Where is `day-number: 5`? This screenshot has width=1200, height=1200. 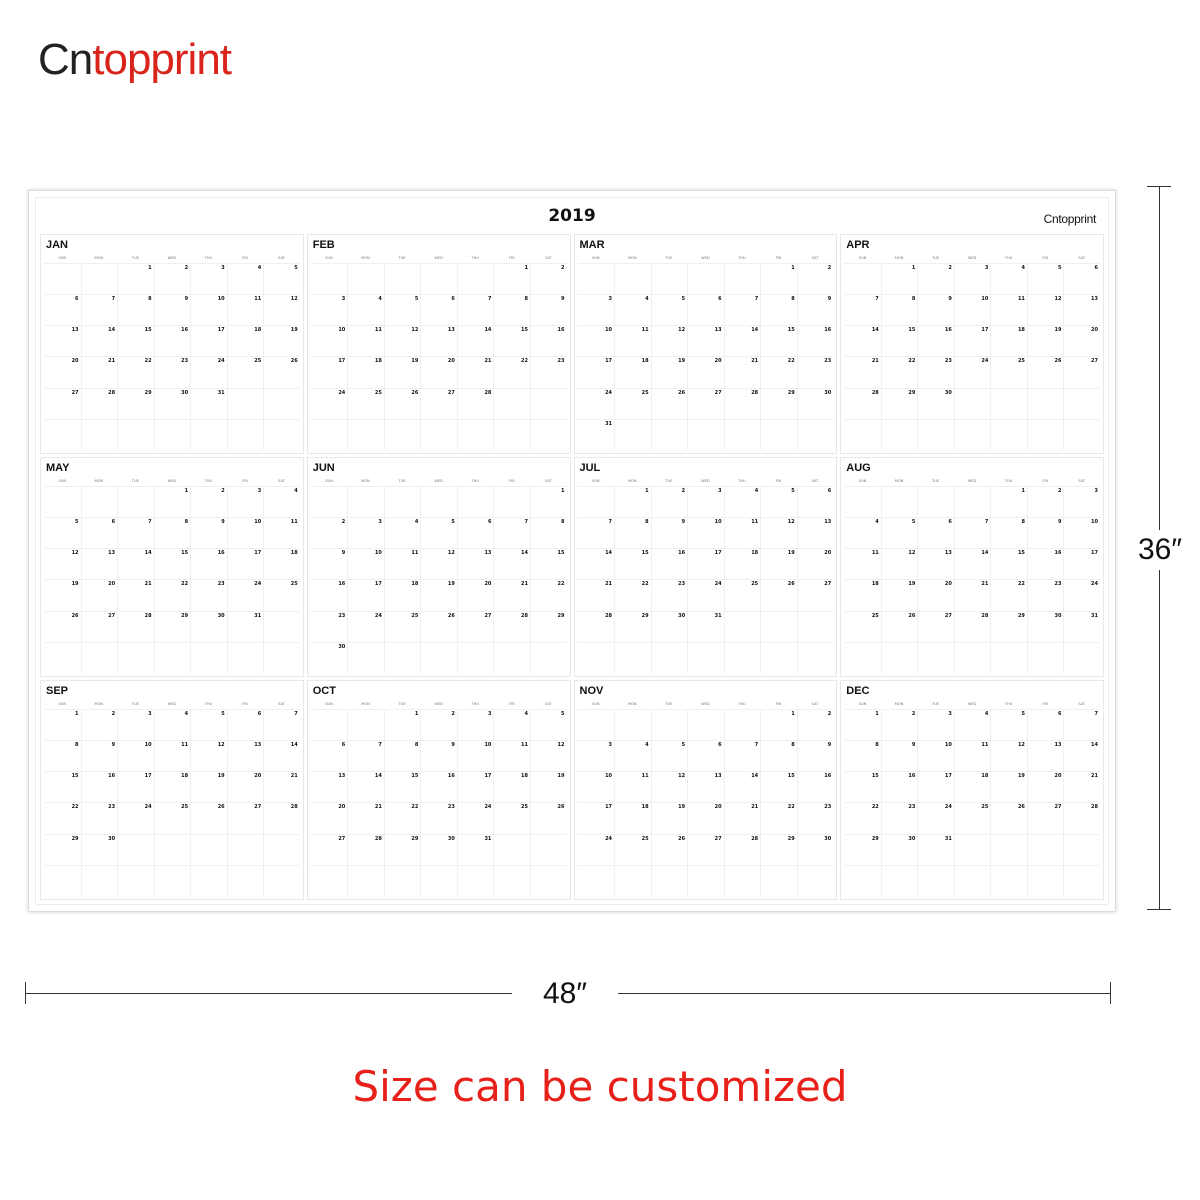
day-number: 5 is located at coordinates (683, 299).